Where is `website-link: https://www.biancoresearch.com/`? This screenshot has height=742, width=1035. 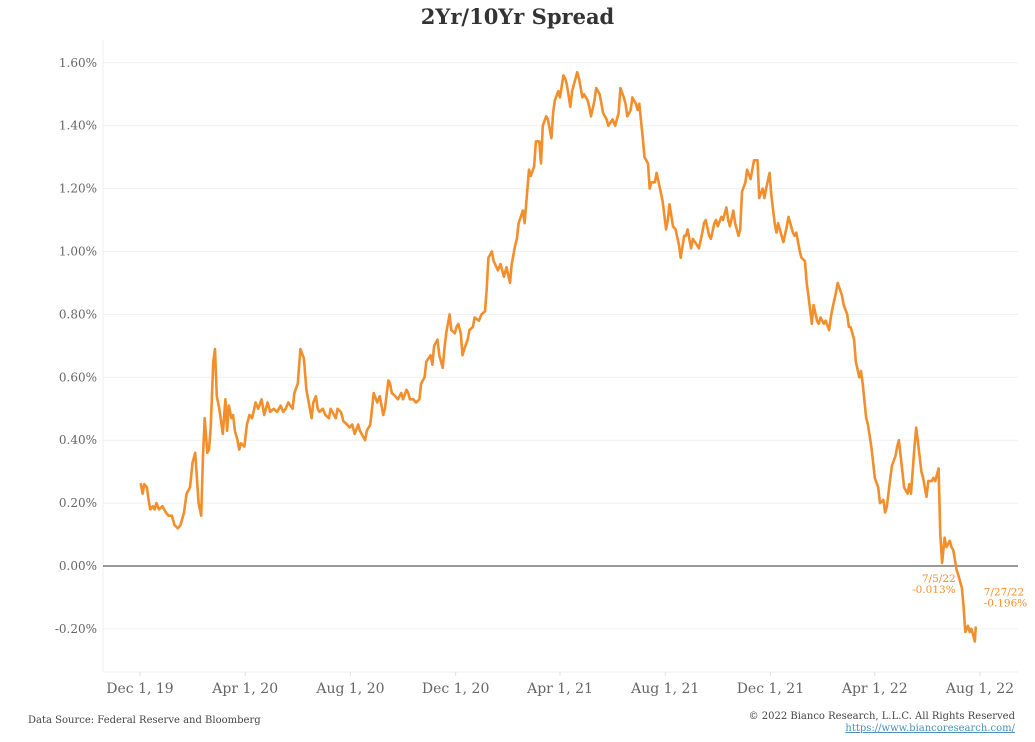 website-link: https://www.biancoresearch.com/ is located at coordinates (930, 728).